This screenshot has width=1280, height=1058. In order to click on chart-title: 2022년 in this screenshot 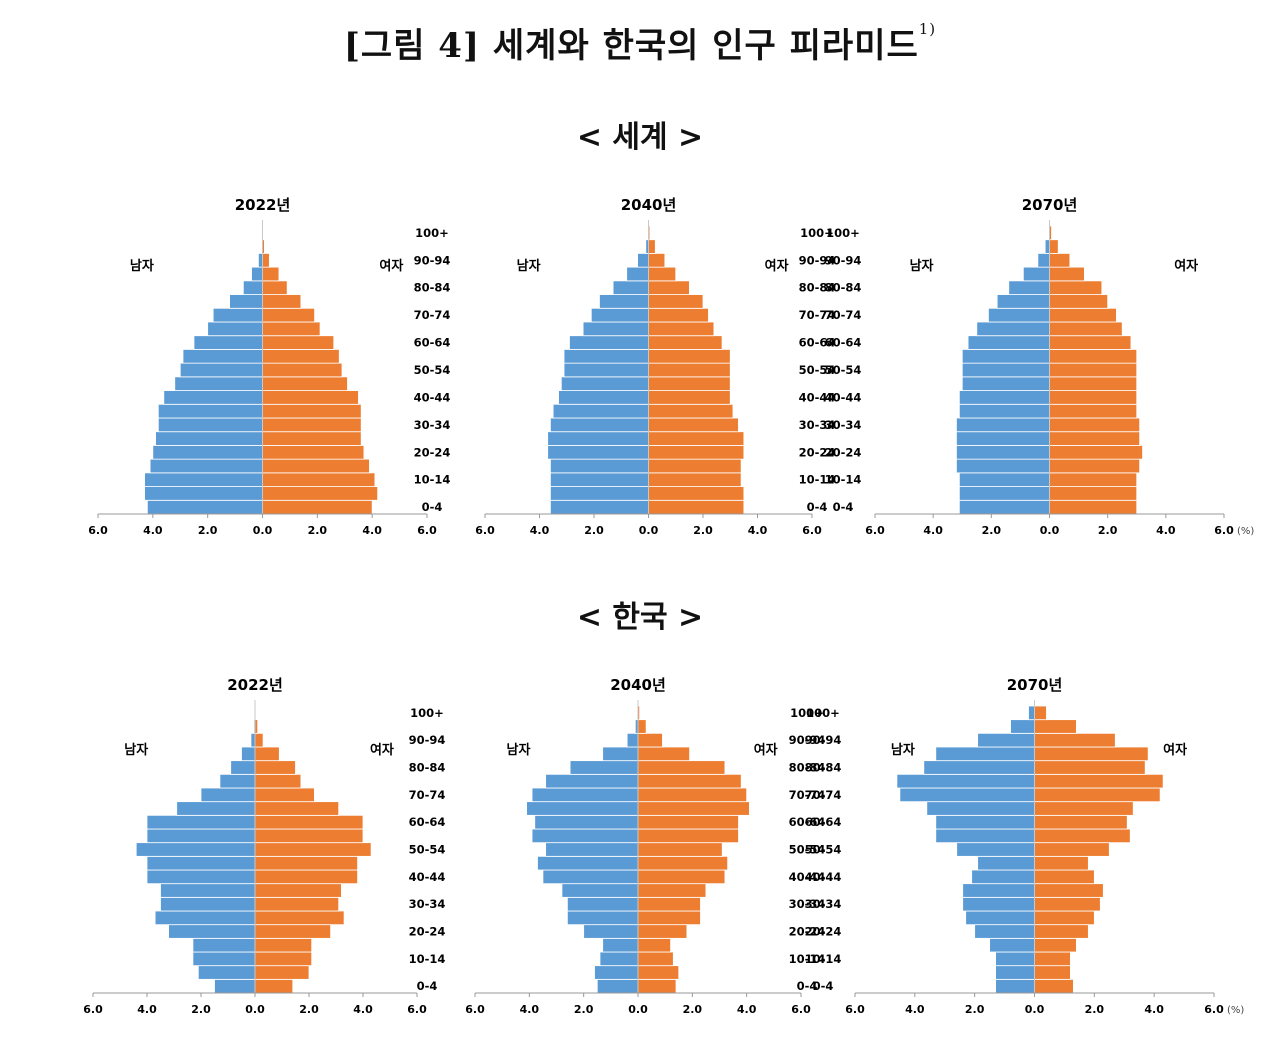, I will do `click(263, 205)`.